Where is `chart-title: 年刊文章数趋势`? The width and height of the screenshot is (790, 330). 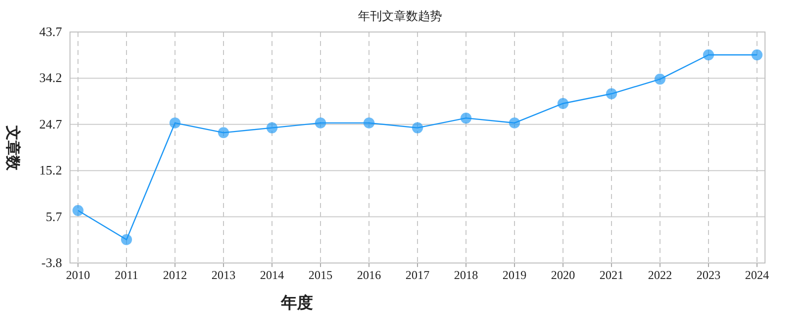 chart-title: 年刊文章数趋势 is located at coordinates (400, 16).